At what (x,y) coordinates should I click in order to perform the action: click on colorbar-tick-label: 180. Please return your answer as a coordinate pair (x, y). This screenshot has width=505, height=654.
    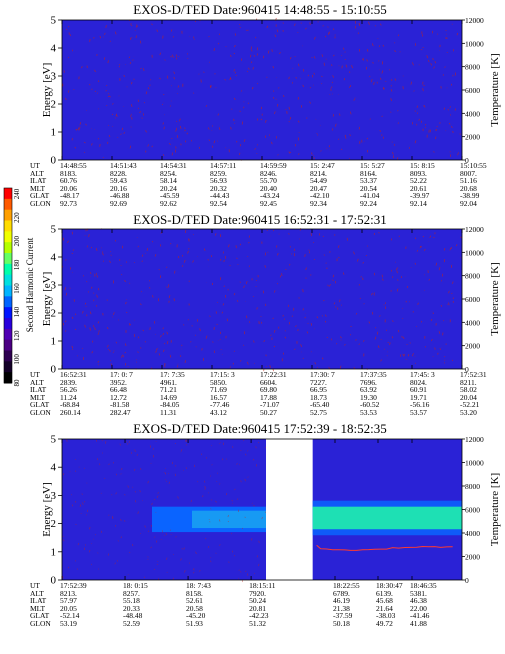
    Looking at the image, I should click on (17, 264).